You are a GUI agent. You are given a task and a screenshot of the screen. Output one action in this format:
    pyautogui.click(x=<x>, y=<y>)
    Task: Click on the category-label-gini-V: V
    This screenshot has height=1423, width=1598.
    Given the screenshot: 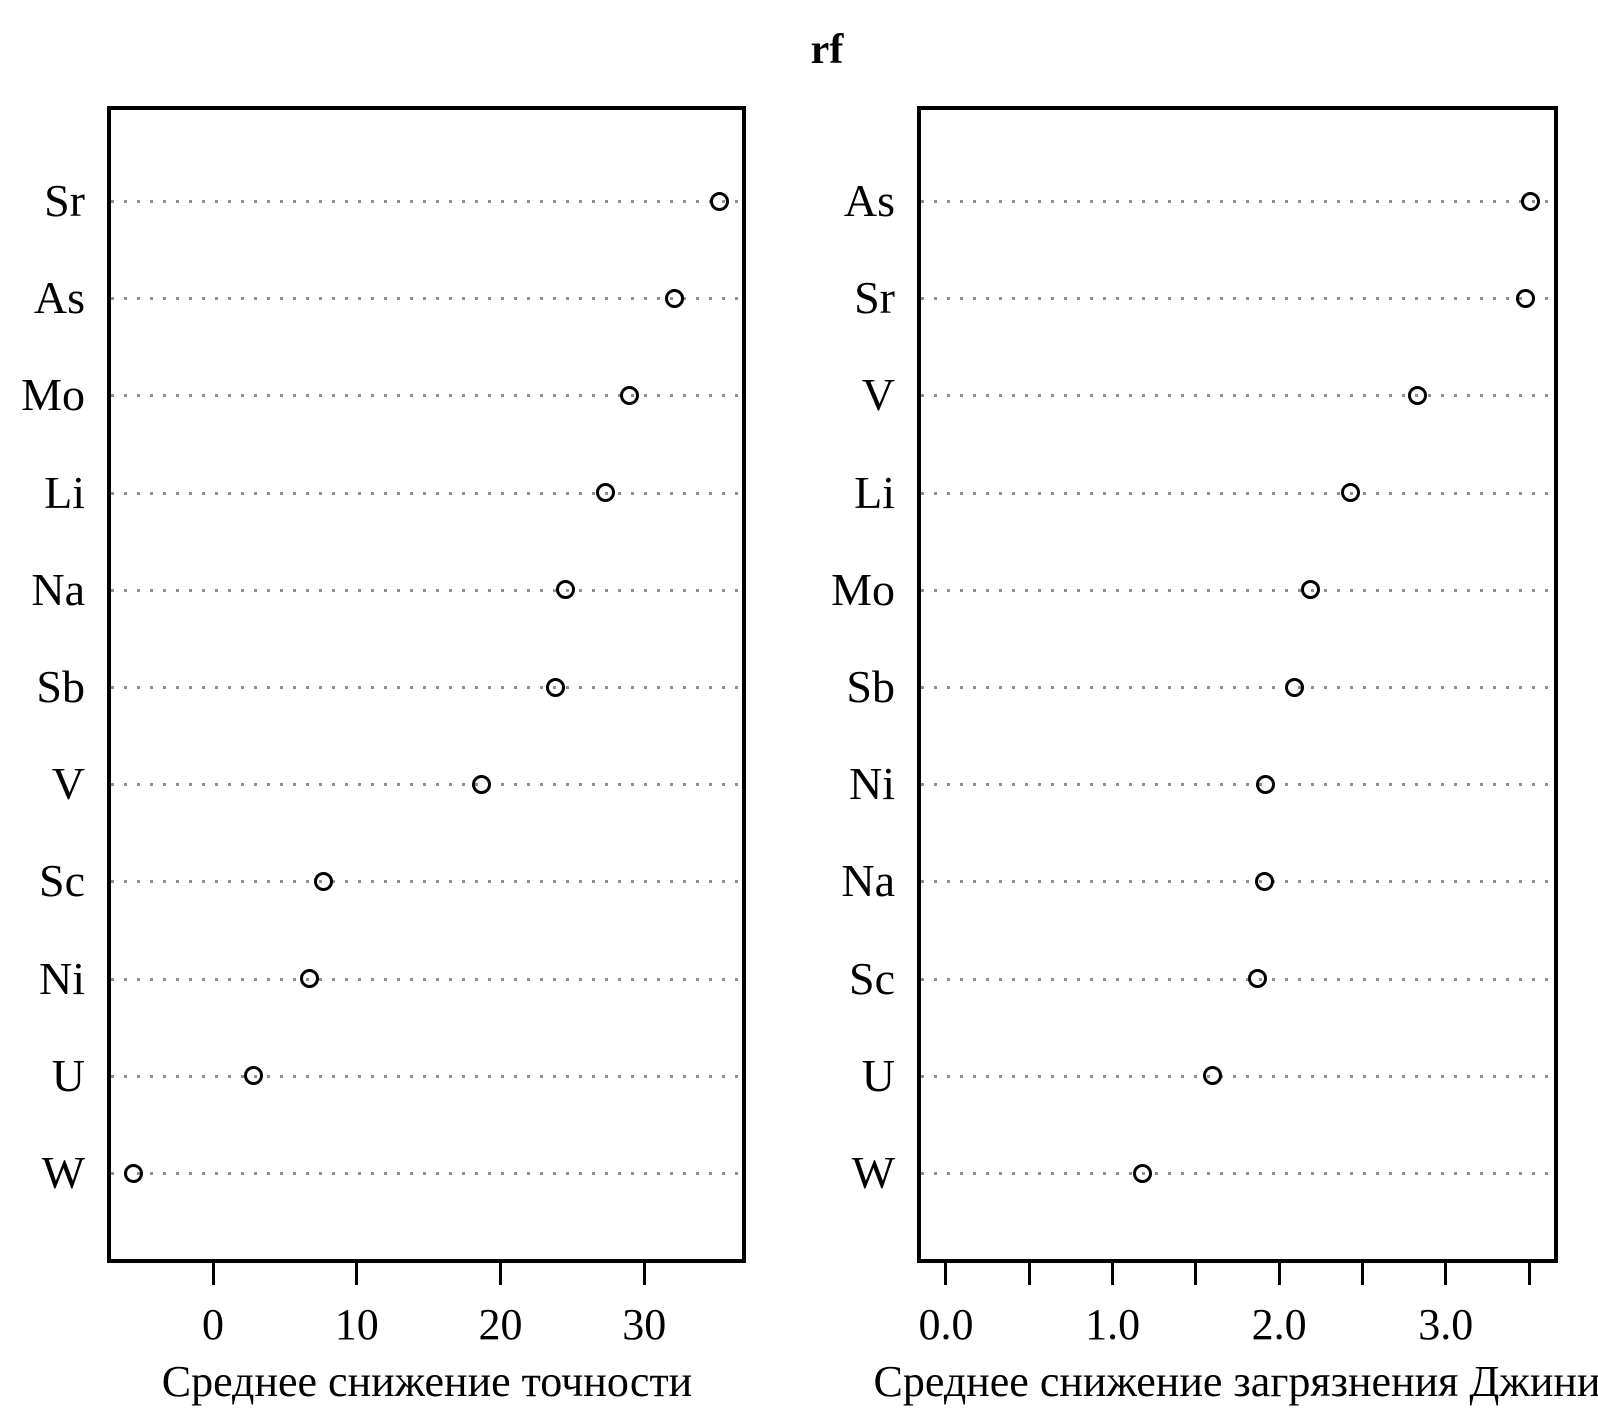 What is the action you would take?
    pyautogui.click(x=878, y=395)
    